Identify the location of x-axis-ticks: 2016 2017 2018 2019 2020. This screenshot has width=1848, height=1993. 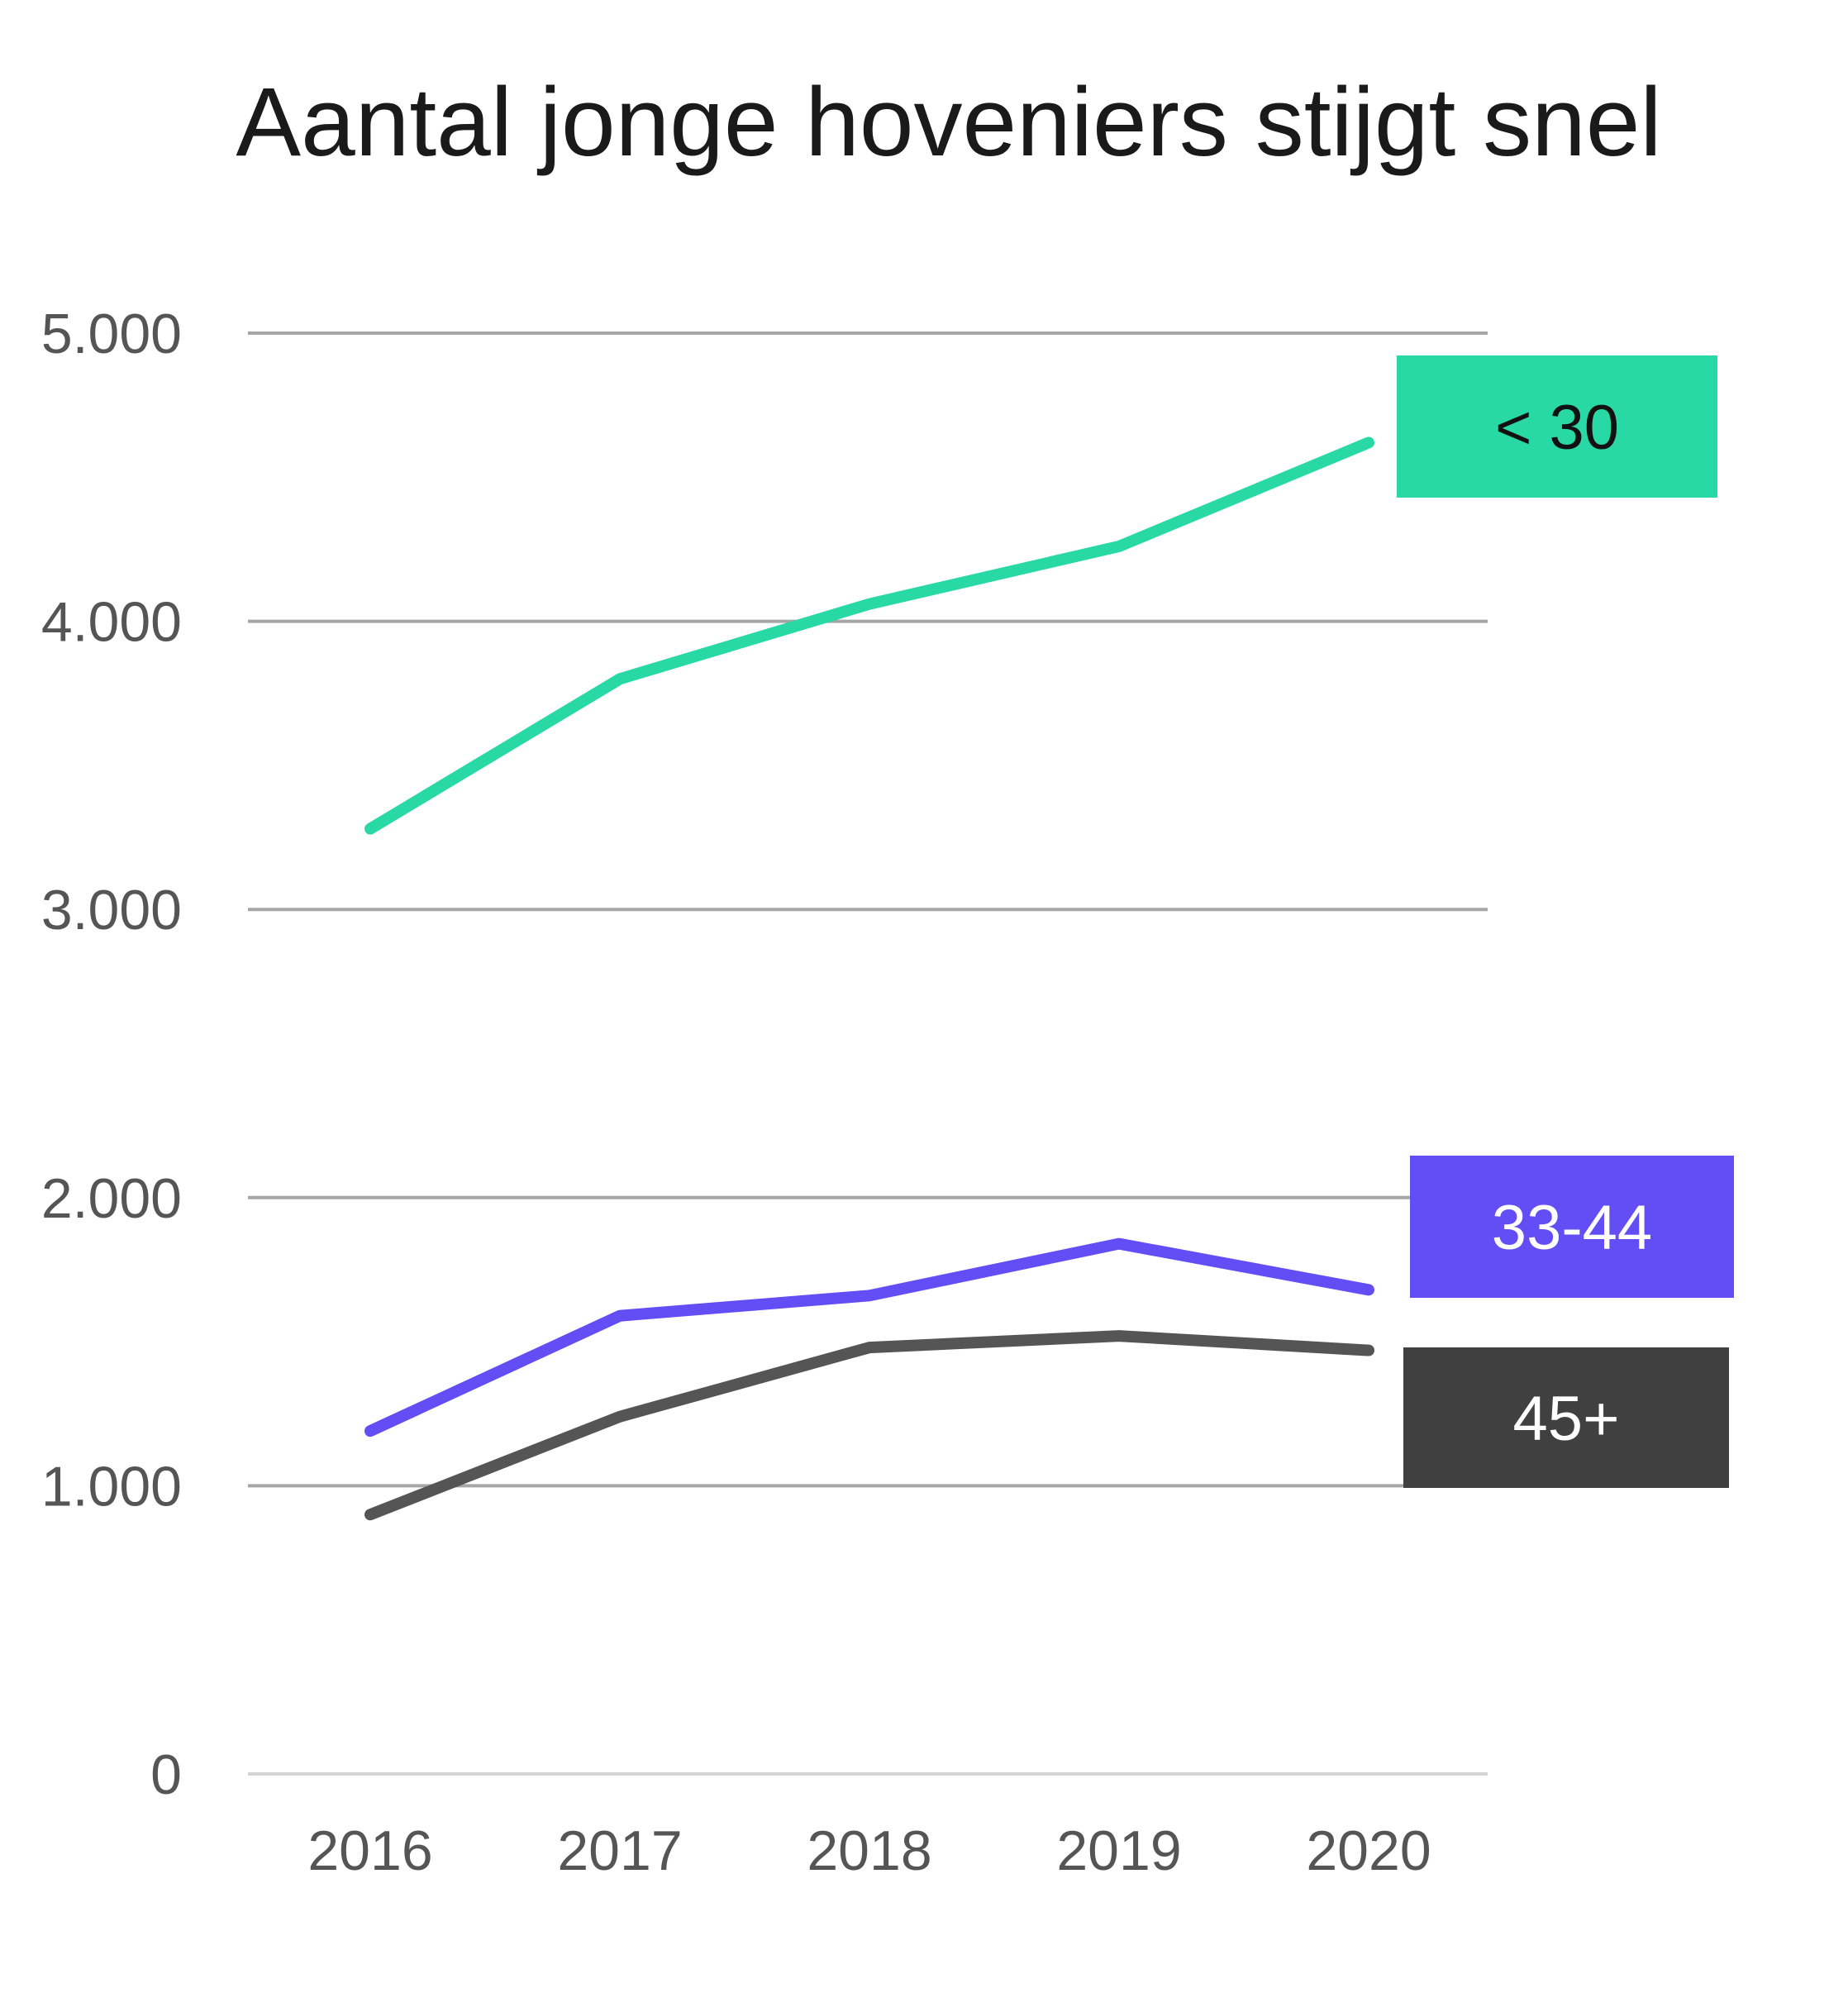
(869, 1850).